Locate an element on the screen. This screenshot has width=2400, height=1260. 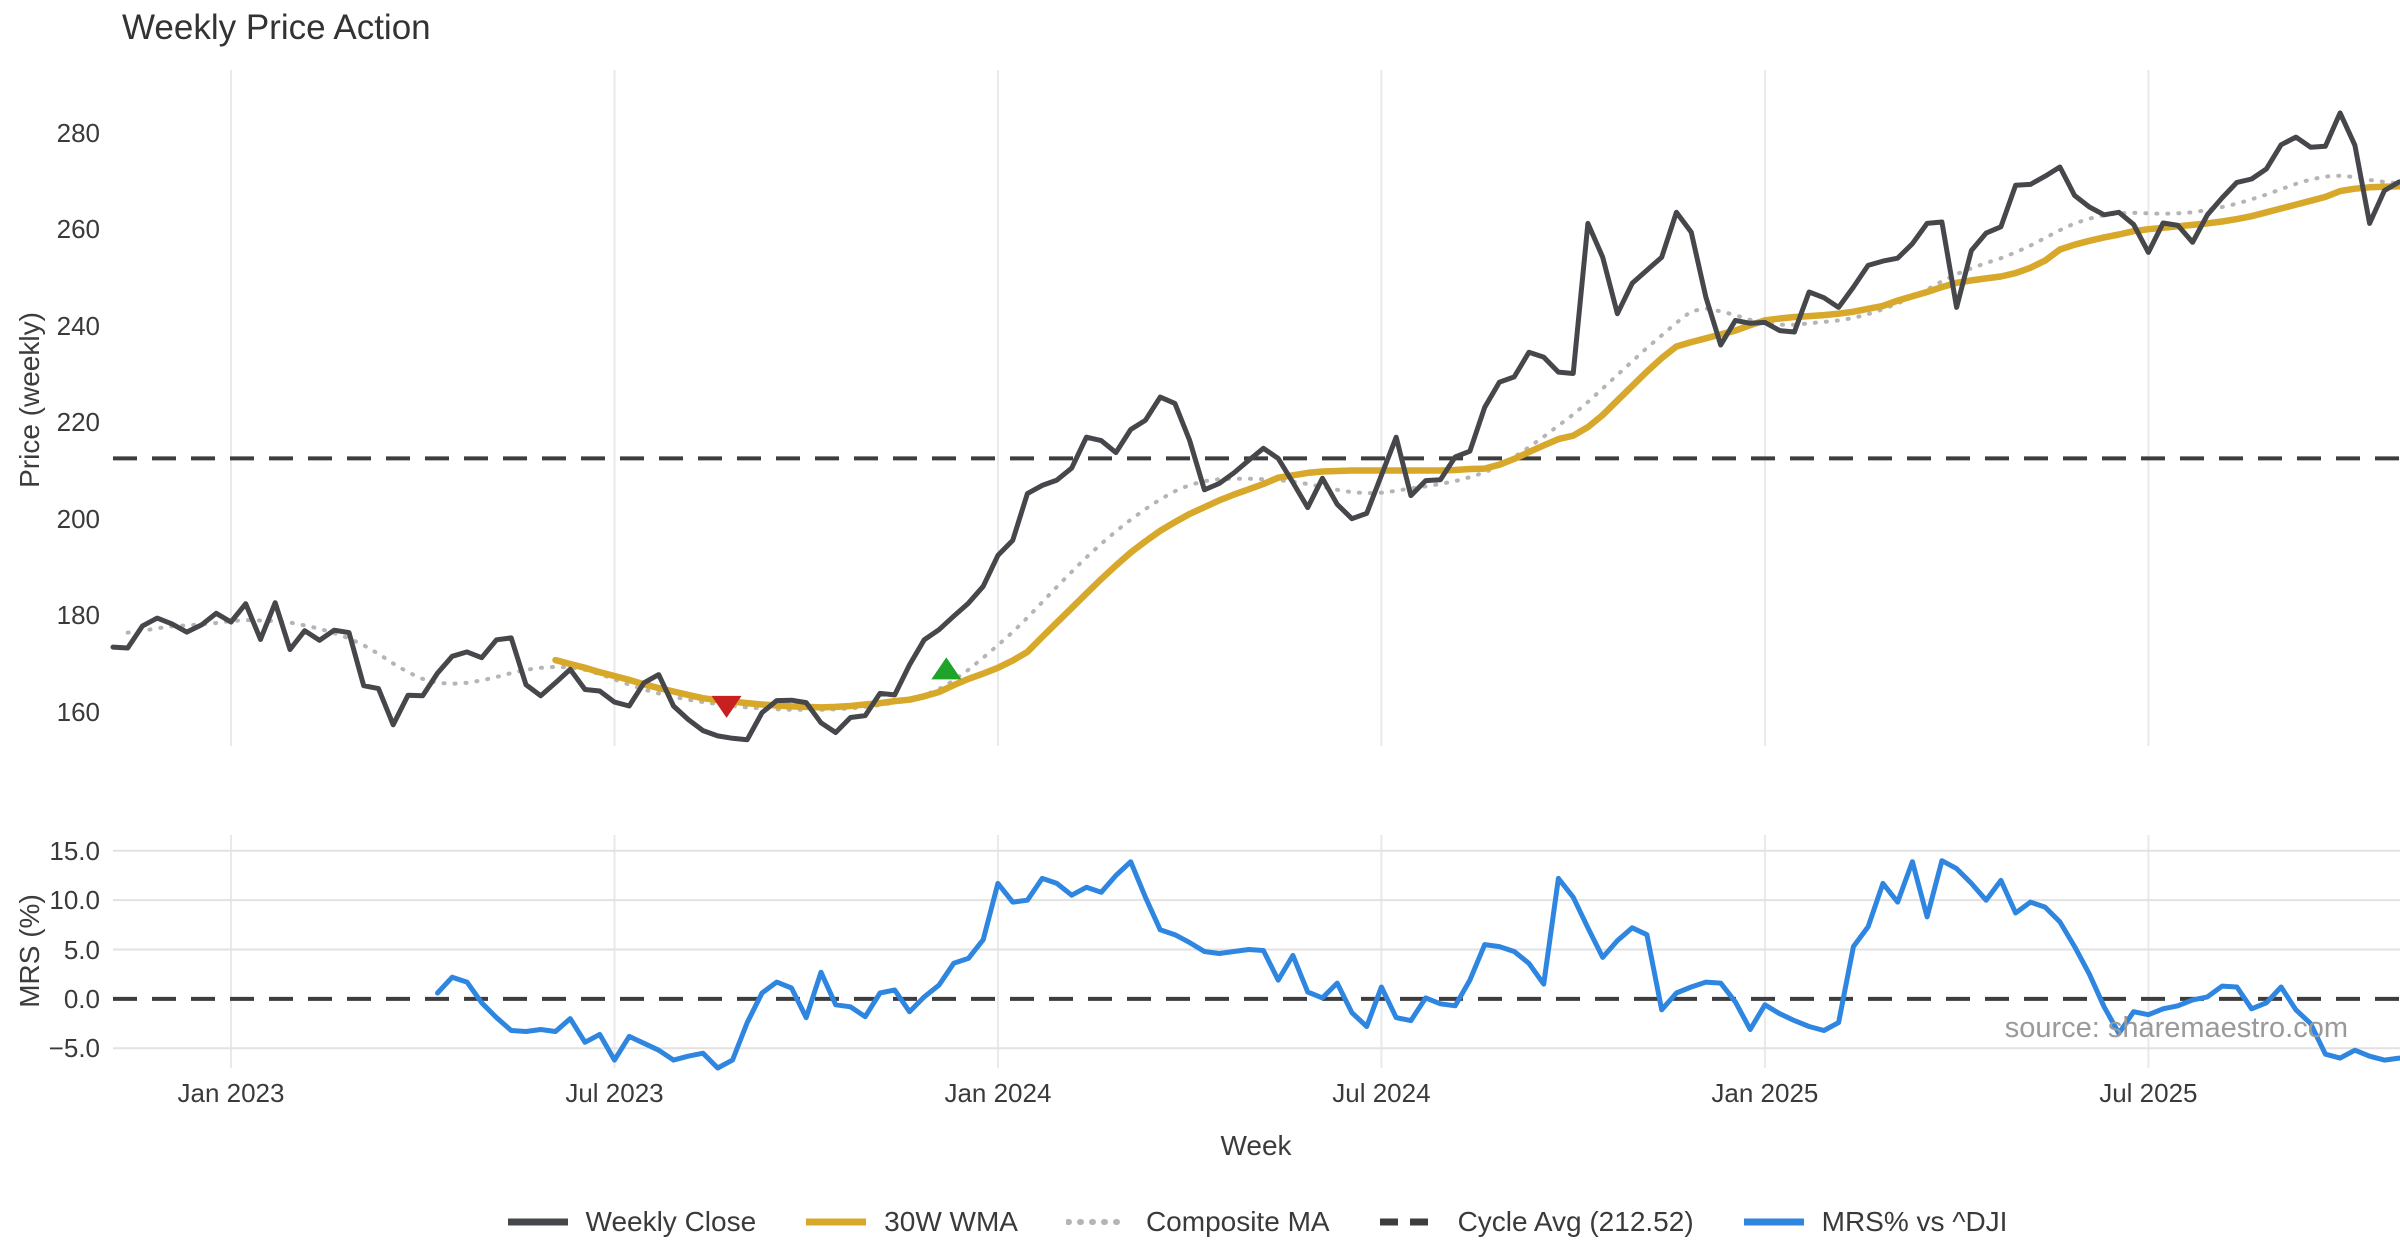
legend-item-30w-wma: 30W WMA is located at coordinates (911, 1222).